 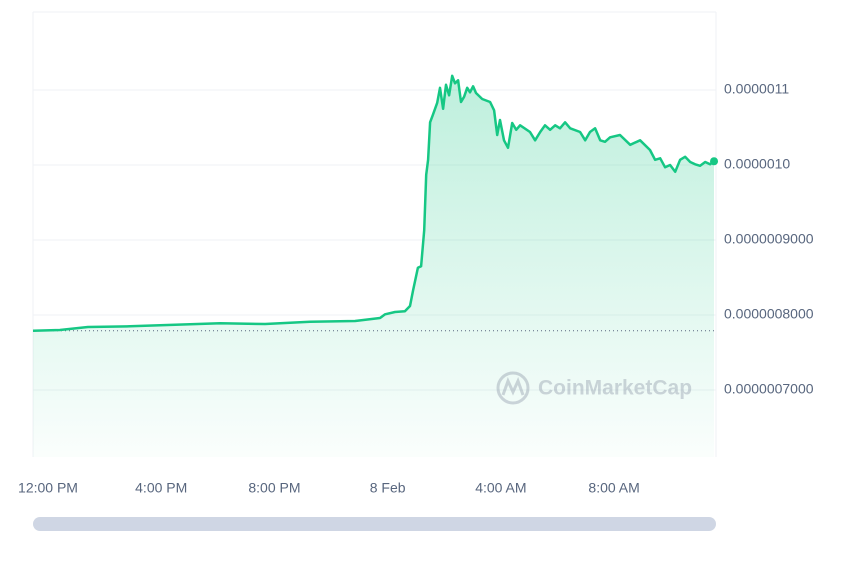 I want to click on y-tick-label: 0.0000011, so click(x=756, y=89).